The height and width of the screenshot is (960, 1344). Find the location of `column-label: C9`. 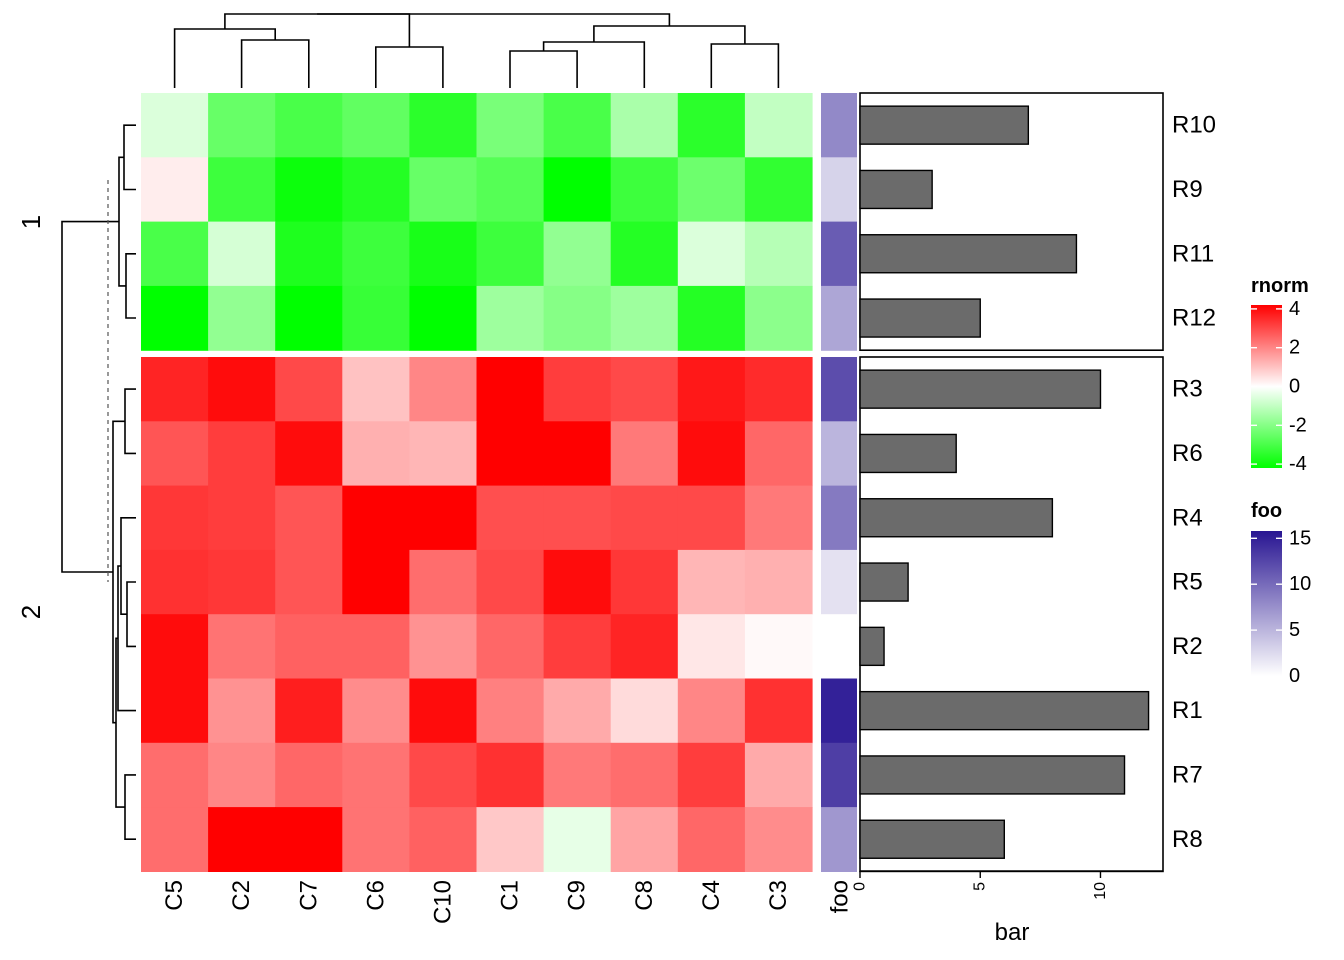

column-label: C9 is located at coordinates (577, 895).